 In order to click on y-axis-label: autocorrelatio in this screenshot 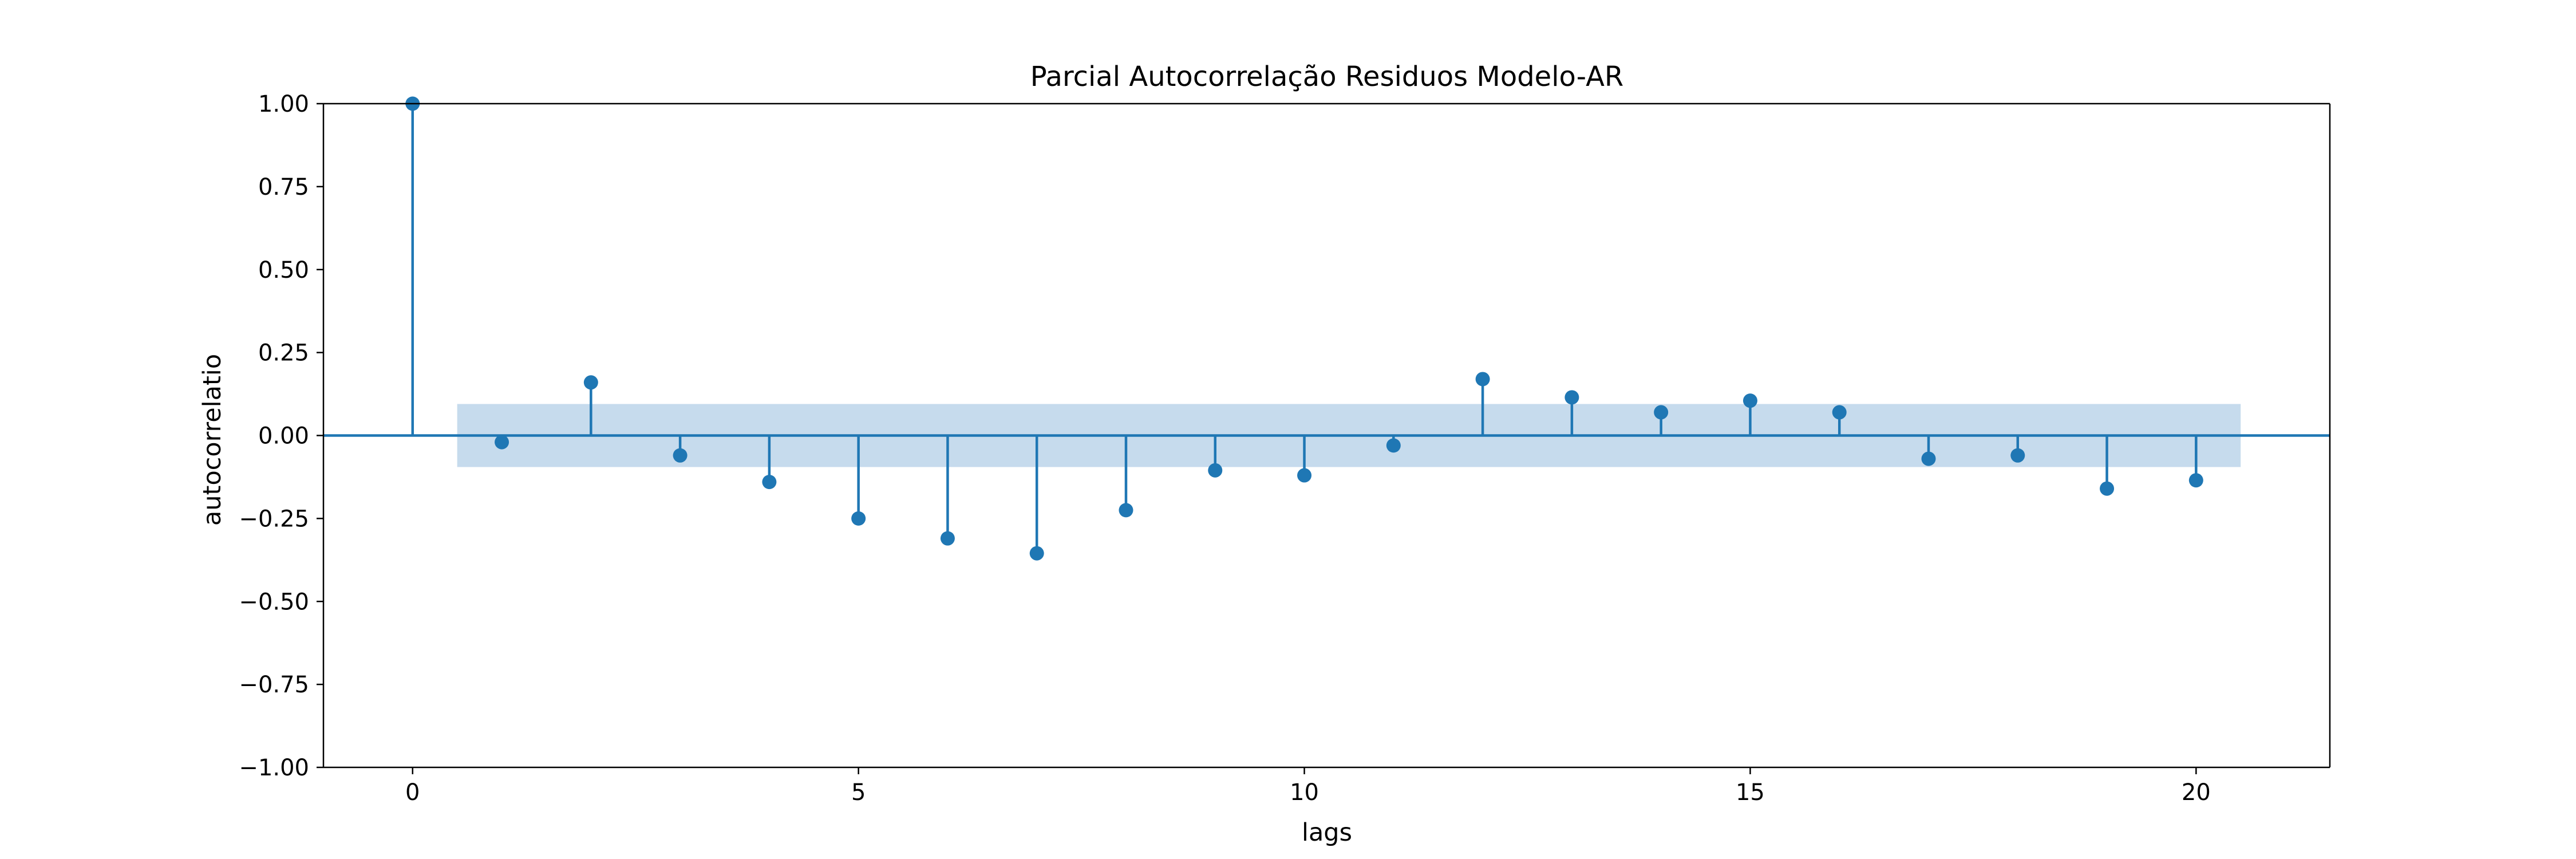, I will do `click(212, 440)`.